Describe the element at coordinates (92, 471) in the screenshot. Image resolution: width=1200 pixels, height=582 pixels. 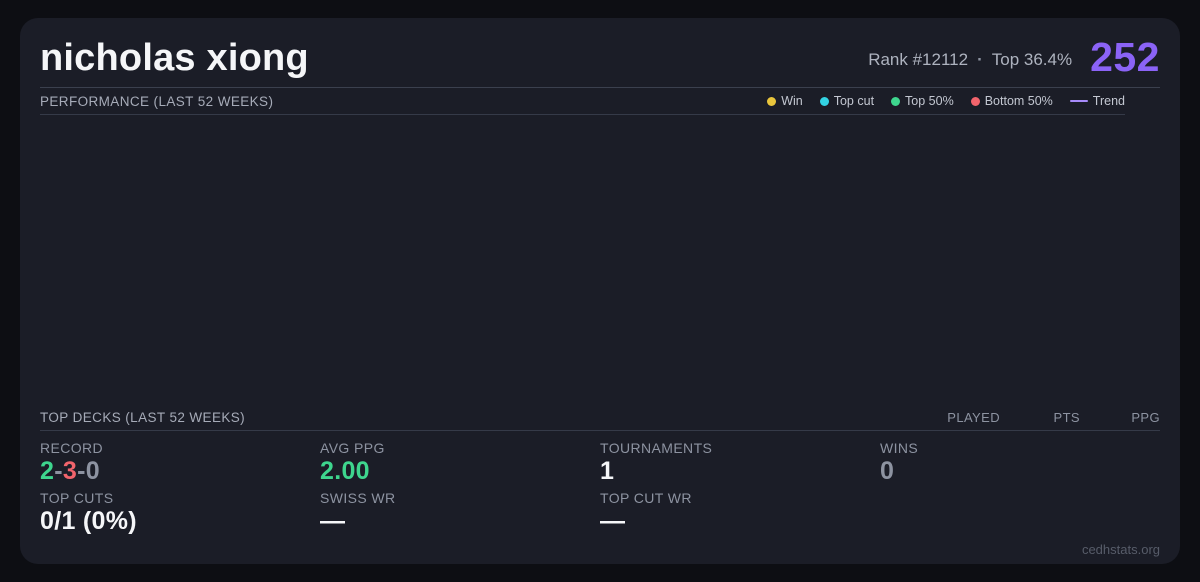
I see `record-draws: 0` at that location.